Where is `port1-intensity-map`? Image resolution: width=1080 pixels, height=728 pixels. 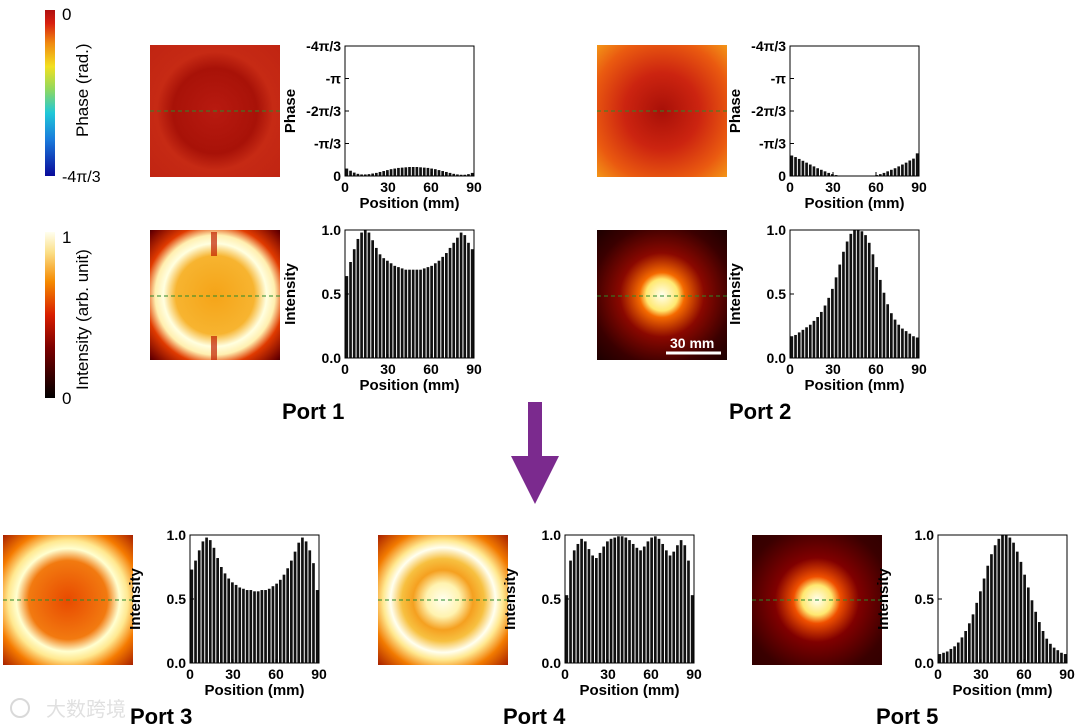 port1-intensity-map is located at coordinates (215, 295).